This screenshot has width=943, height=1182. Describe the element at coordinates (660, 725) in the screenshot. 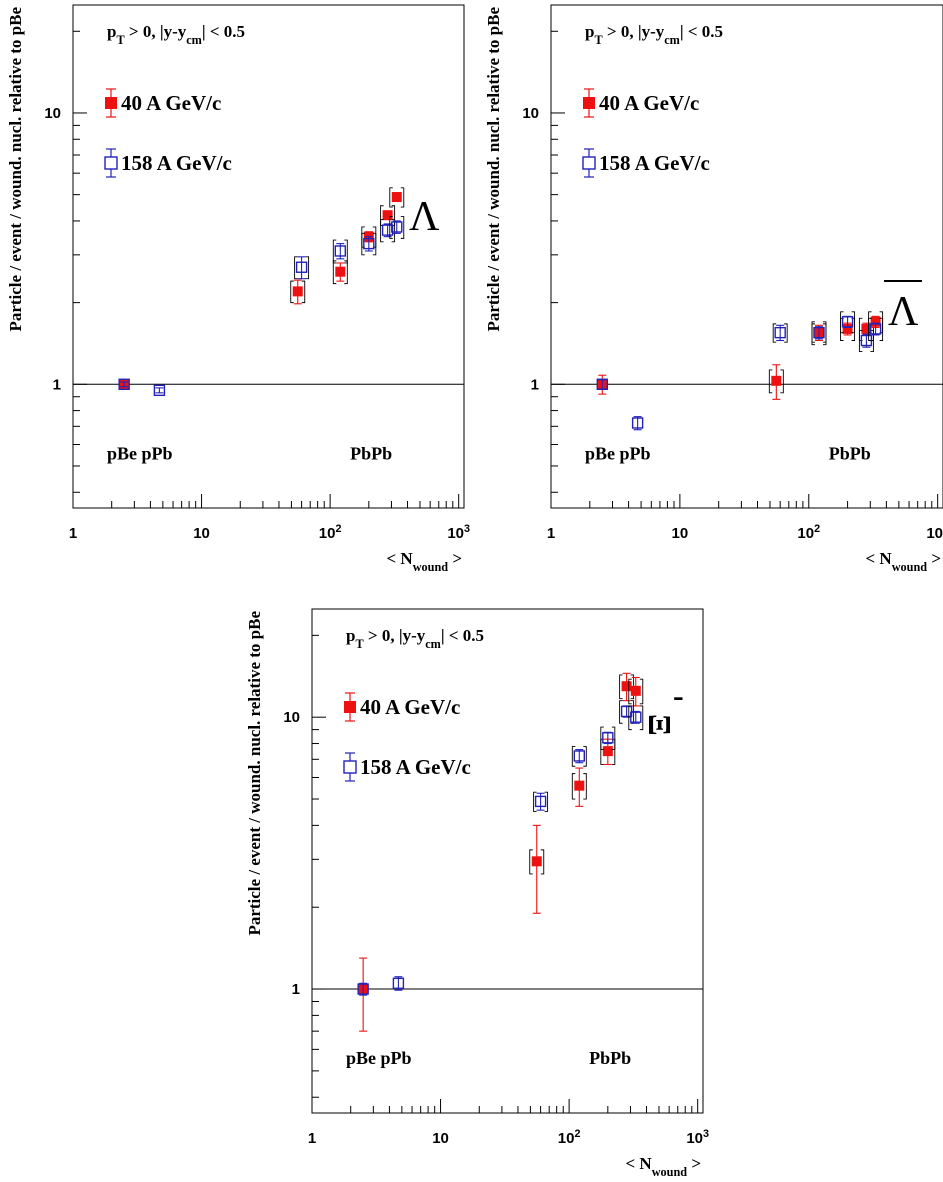

I see `particle-symbol: Ξ` at that location.